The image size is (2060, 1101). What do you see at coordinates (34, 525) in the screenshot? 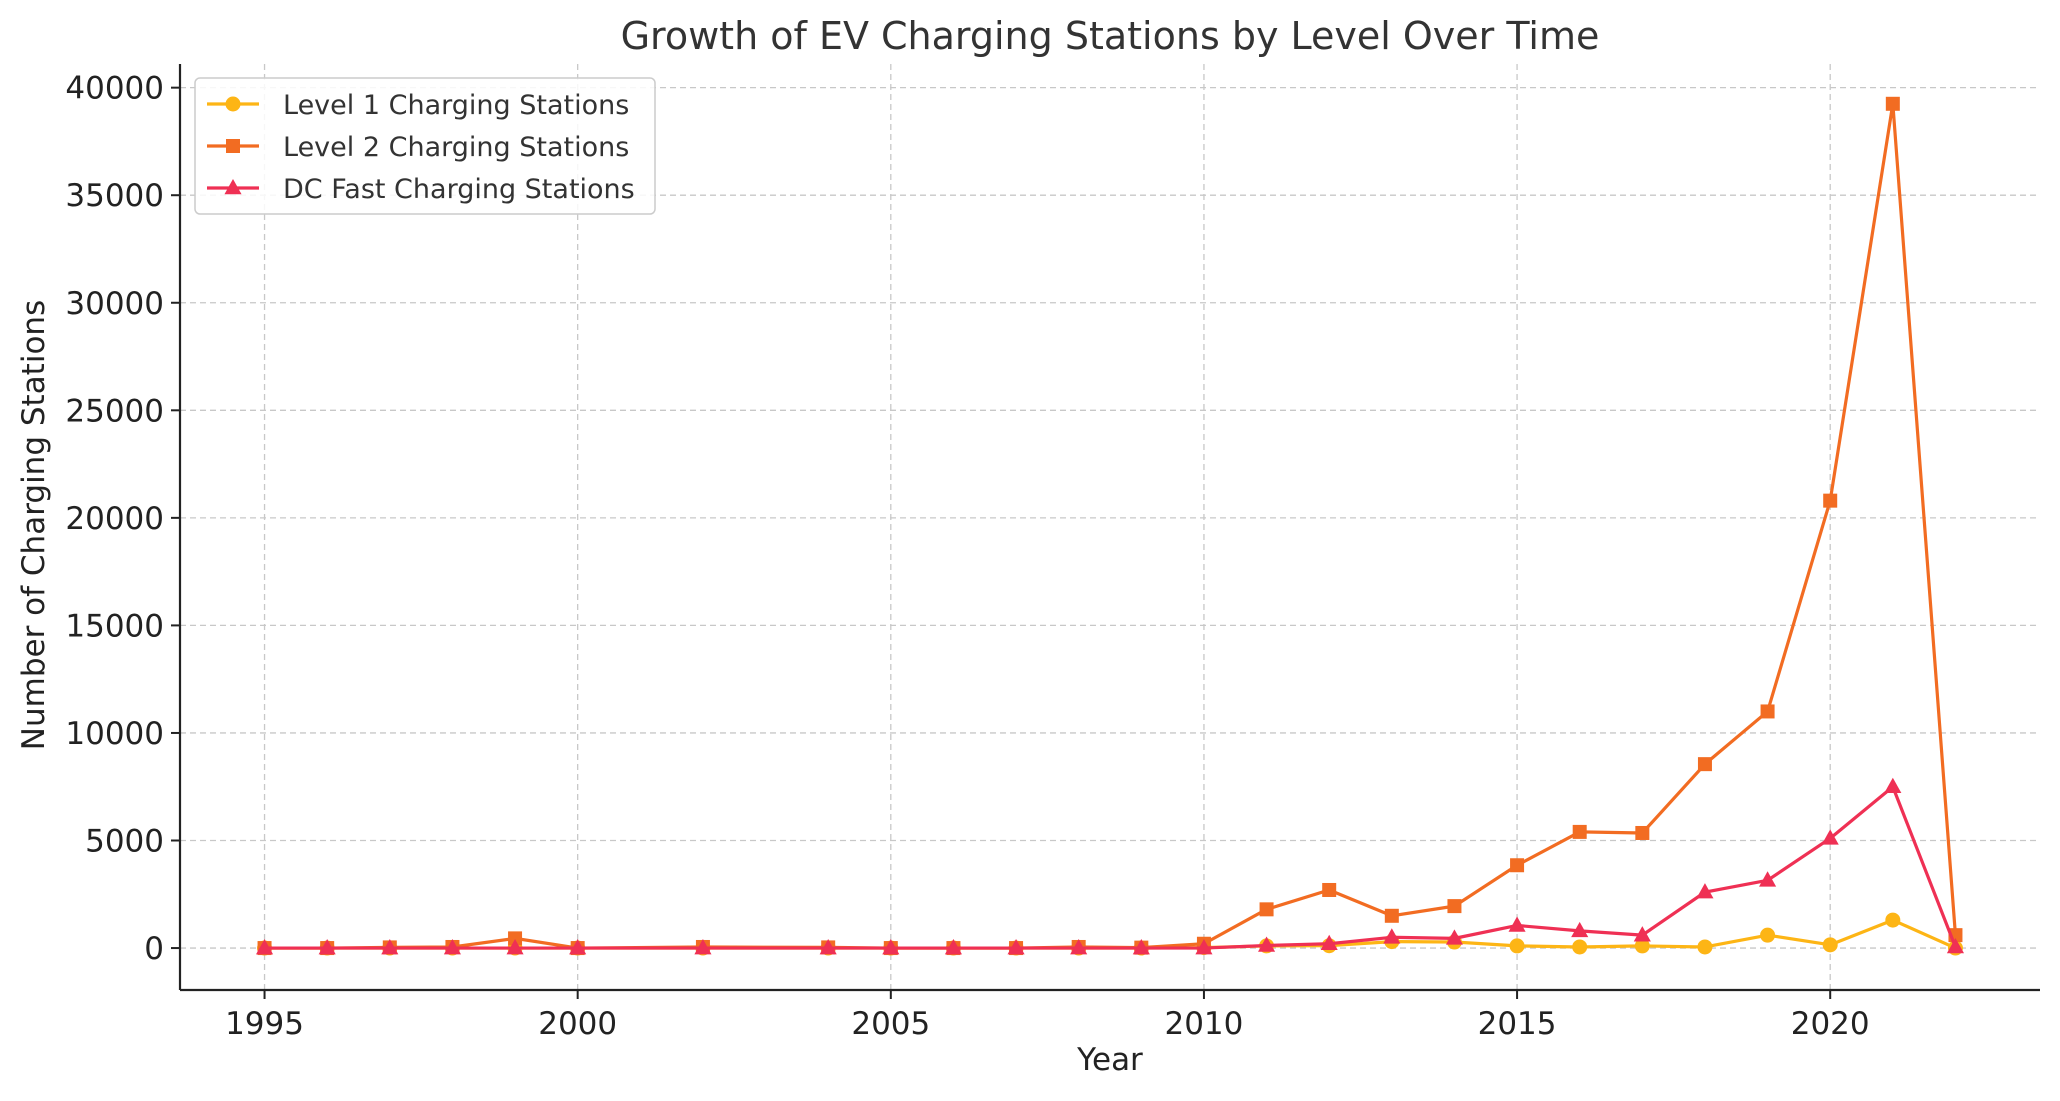
I see `y-axis-label: Number of Charging Stations` at bounding box center [34, 525].